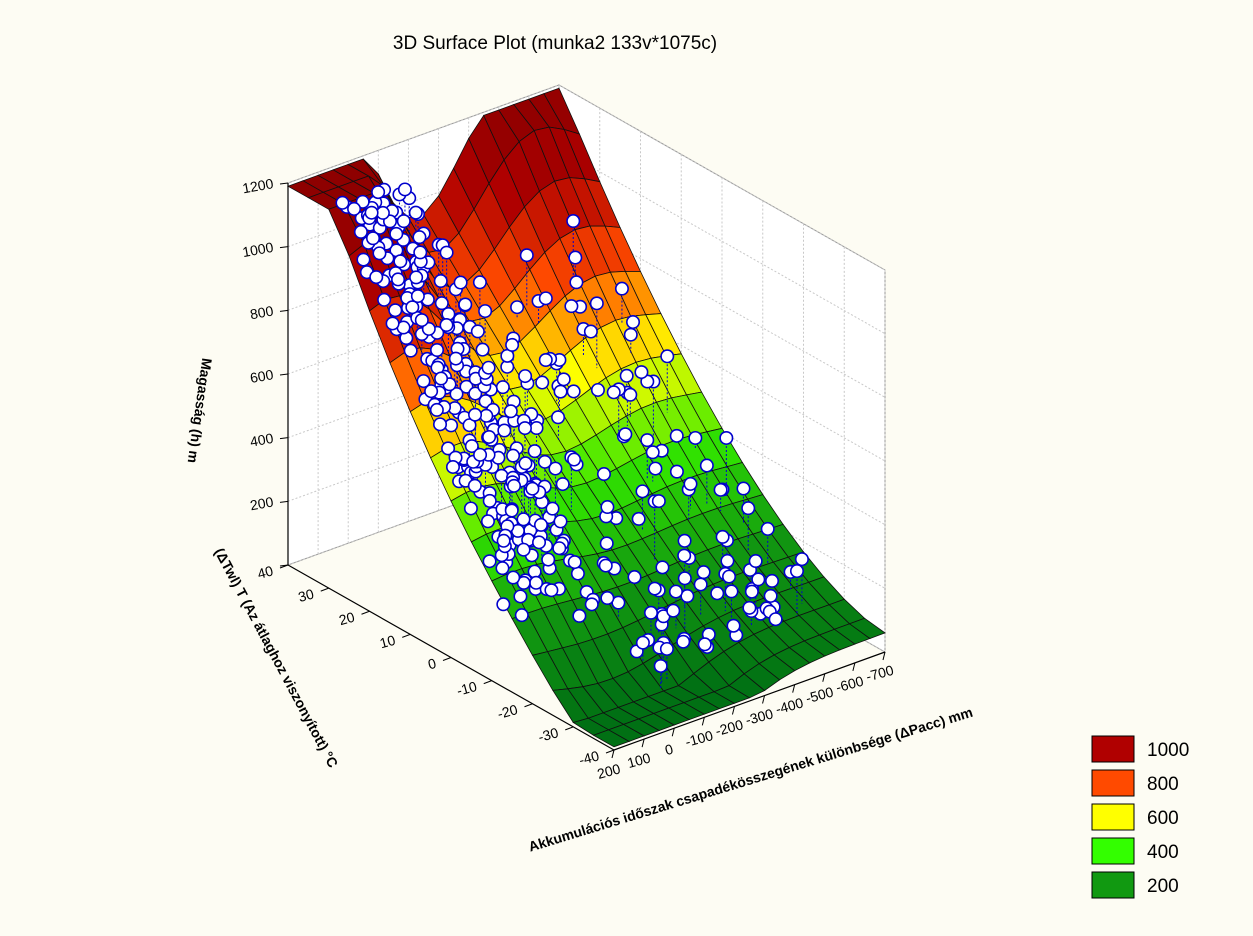  Describe the element at coordinates (262, 503) in the screenshot. I see `z-tick-label: 200` at that location.